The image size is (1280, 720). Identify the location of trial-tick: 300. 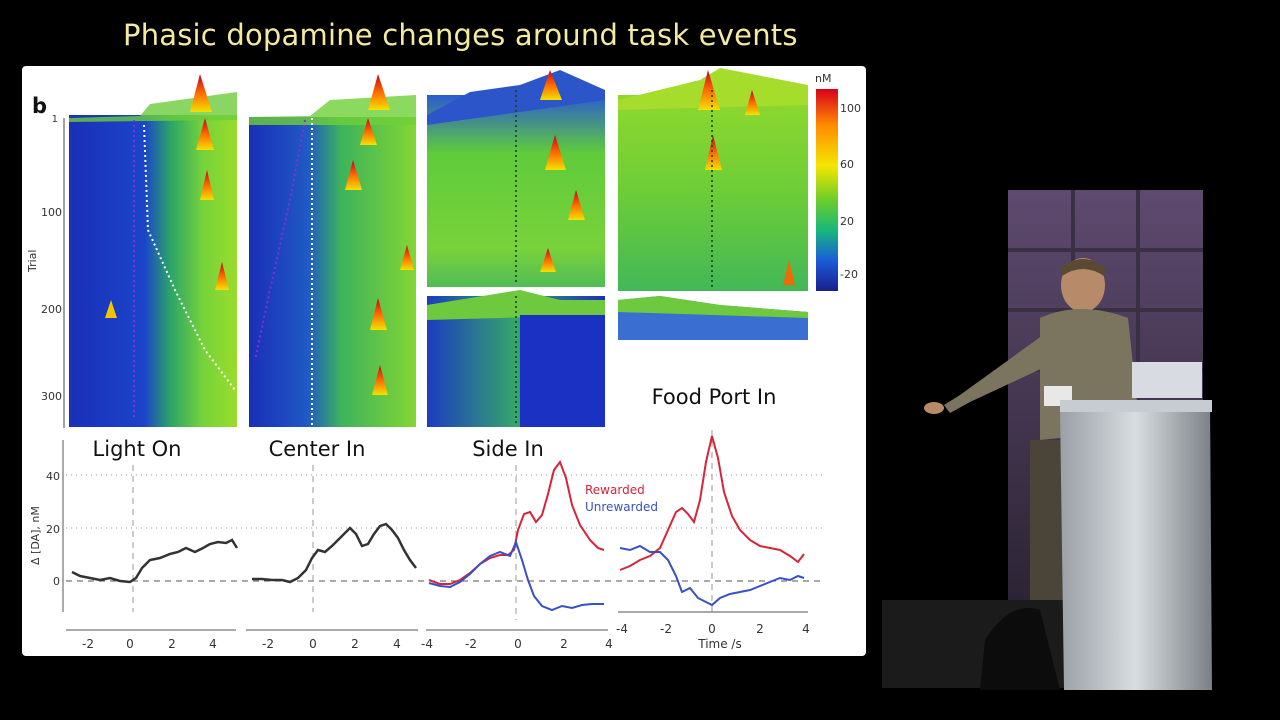
(51, 396).